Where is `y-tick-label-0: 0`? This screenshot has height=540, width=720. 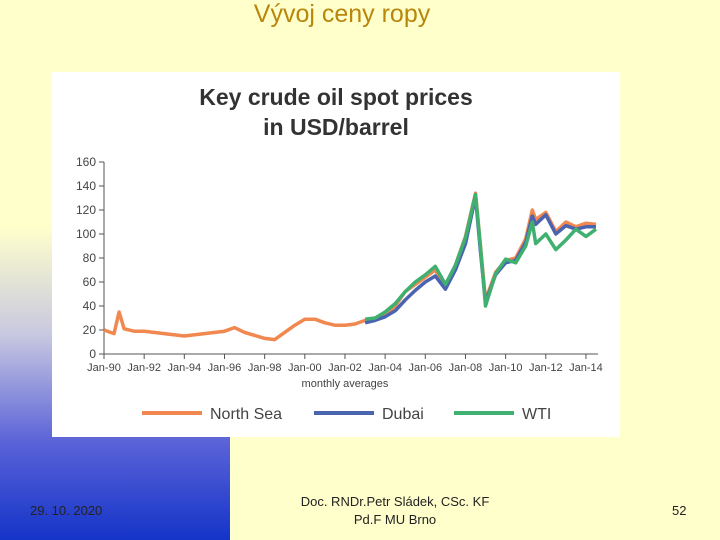
y-tick-label-0: 0 is located at coordinates (92, 354).